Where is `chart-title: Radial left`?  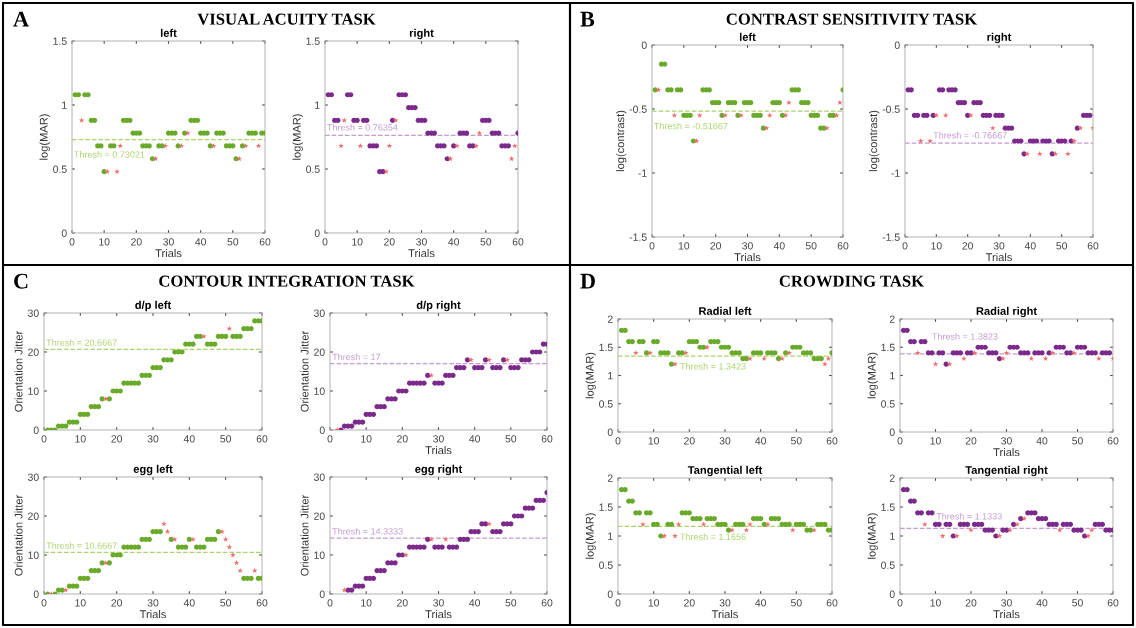 chart-title: Radial left is located at coordinates (725, 310).